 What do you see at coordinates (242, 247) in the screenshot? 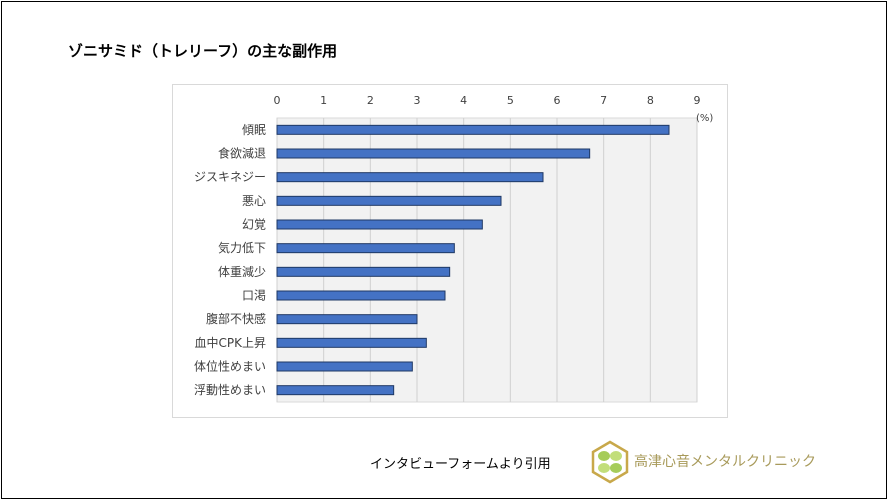
I see `category-label: 気力低下` at bounding box center [242, 247].